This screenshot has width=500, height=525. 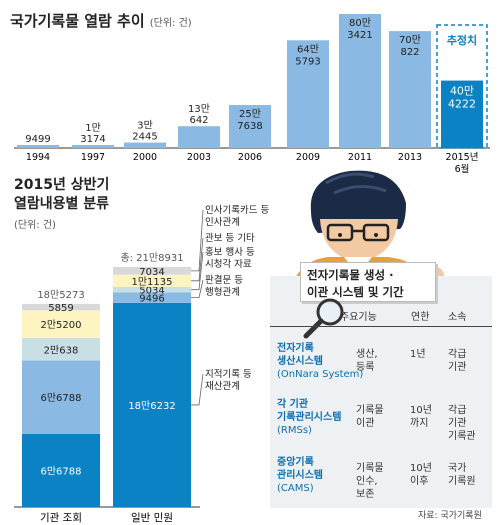 I want to click on system-period-line: 까지, so click(x=419, y=423).